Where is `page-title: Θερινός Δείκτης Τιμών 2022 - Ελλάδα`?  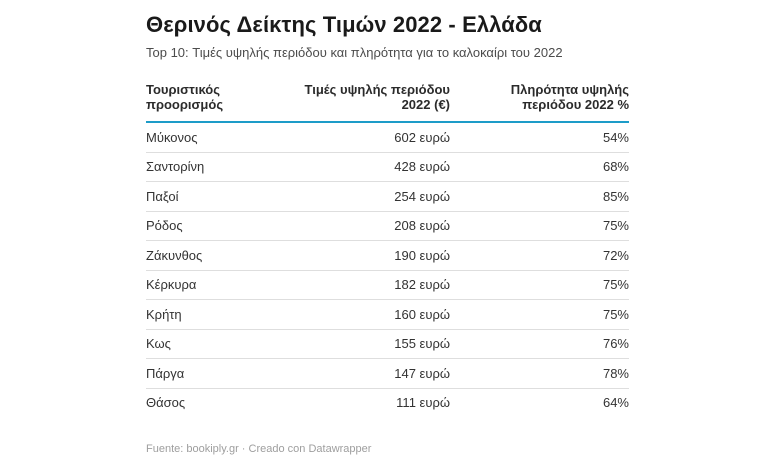 page-title: Θερινός Δείκτης Τιμών 2022 - Ελλάδα is located at coordinates (344, 24).